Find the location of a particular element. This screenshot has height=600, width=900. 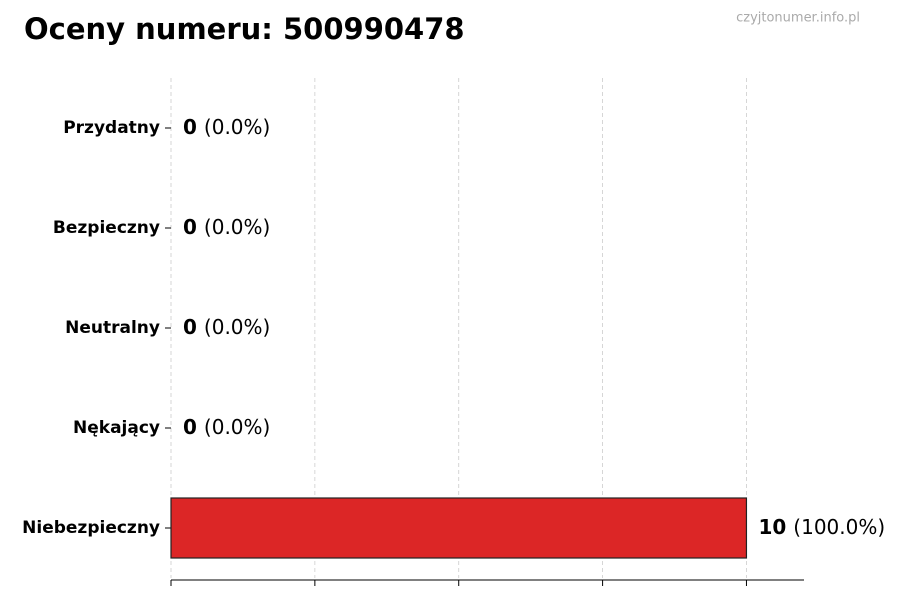

y-tick-label: Neutralny is located at coordinates (112, 328).